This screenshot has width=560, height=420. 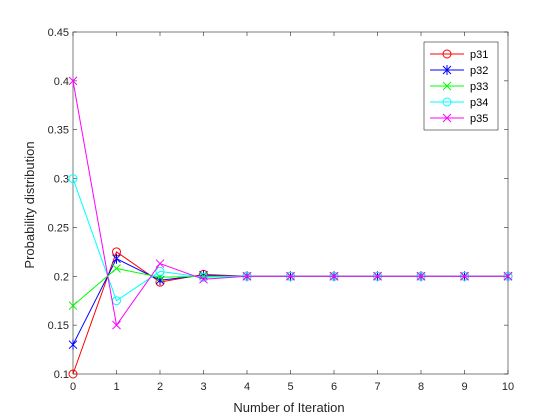 What do you see at coordinates (479, 87) in the screenshot?
I see `legend-label-p33: p33` at bounding box center [479, 87].